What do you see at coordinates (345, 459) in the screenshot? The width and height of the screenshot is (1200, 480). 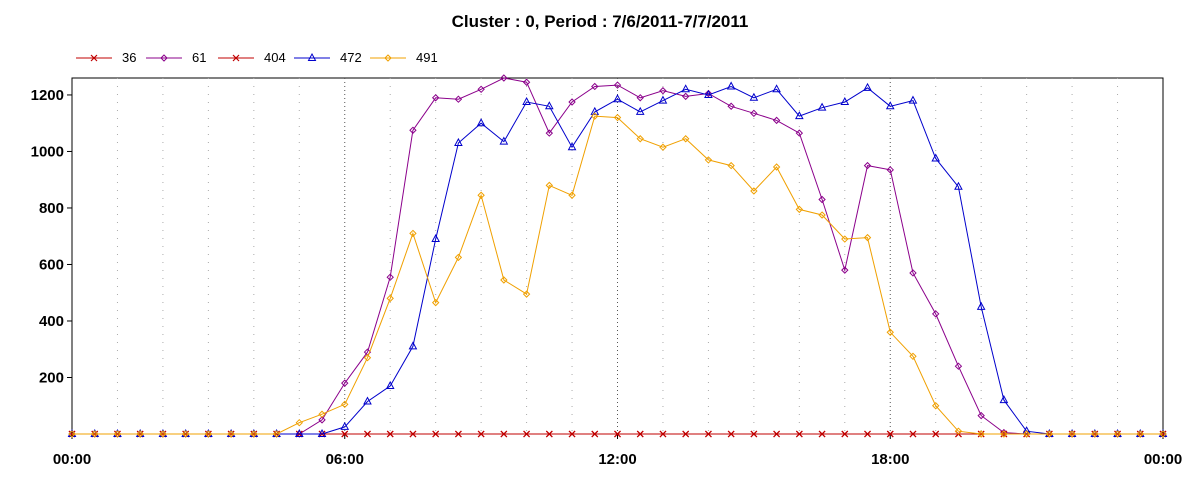 I see `x-tick-label: 06:00` at bounding box center [345, 459].